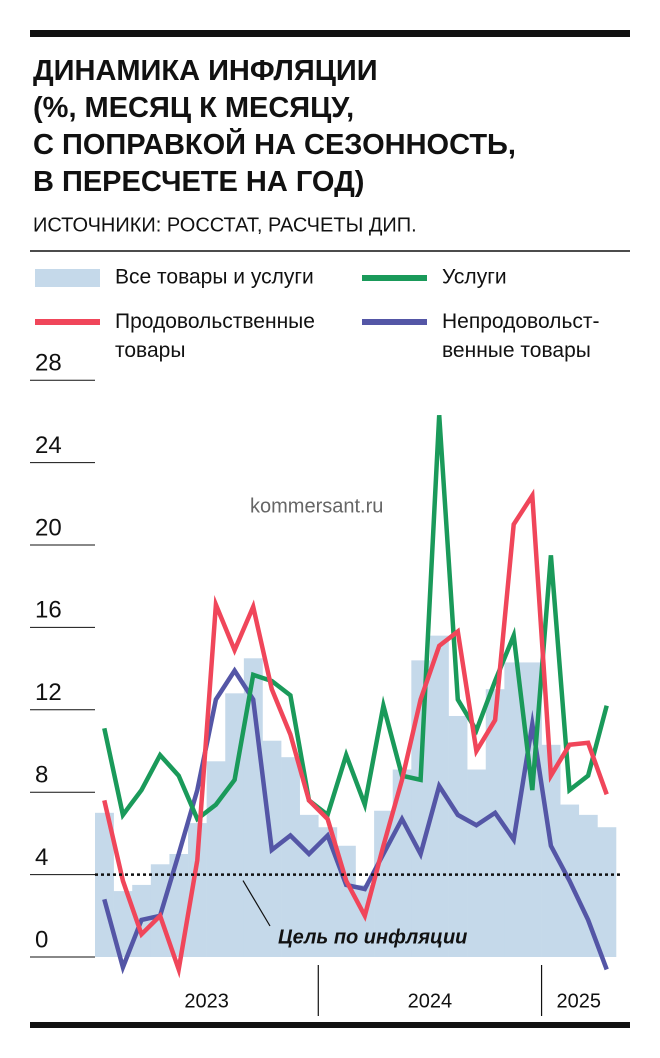  Describe the element at coordinates (67, 278) in the screenshot. I see `legend-swatch` at that location.